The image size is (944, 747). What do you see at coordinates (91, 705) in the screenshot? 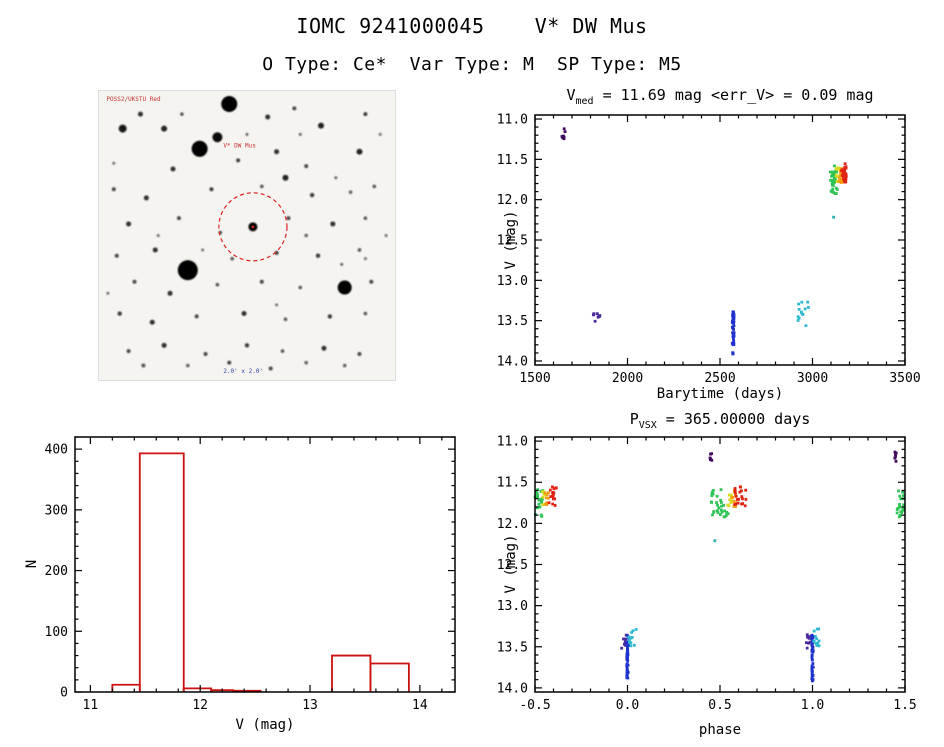
I see `x-tick-label: 11` at bounding box center [91, 705].